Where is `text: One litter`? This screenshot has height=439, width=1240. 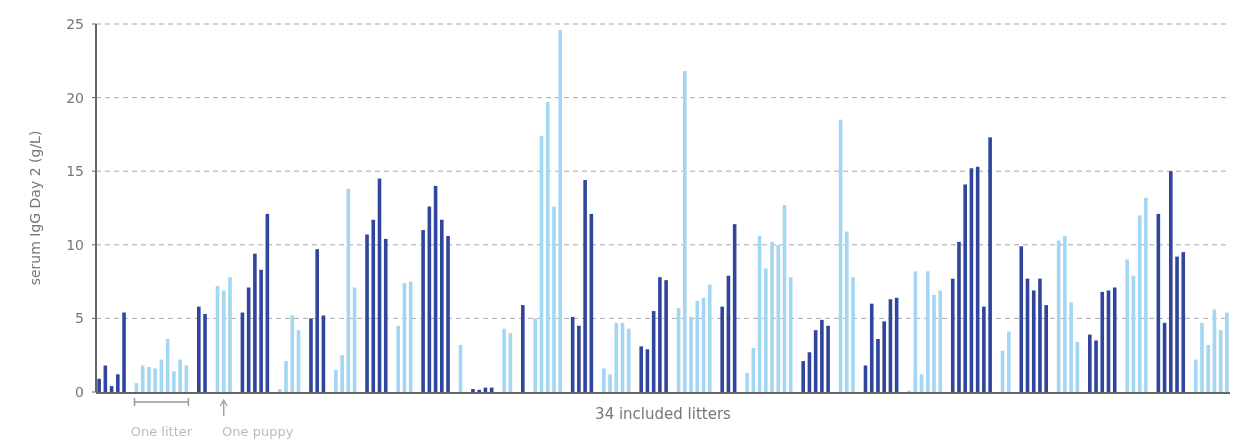 text: One litter is located at coordinates (161, 431).